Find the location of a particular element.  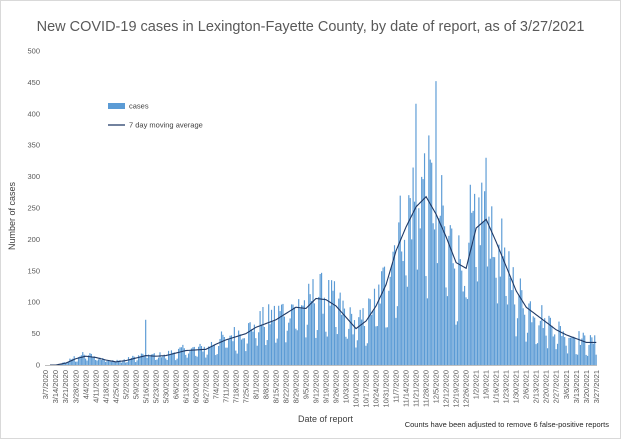

x-tick-label: 5/30/2020 is located at coordinates (165, 386).